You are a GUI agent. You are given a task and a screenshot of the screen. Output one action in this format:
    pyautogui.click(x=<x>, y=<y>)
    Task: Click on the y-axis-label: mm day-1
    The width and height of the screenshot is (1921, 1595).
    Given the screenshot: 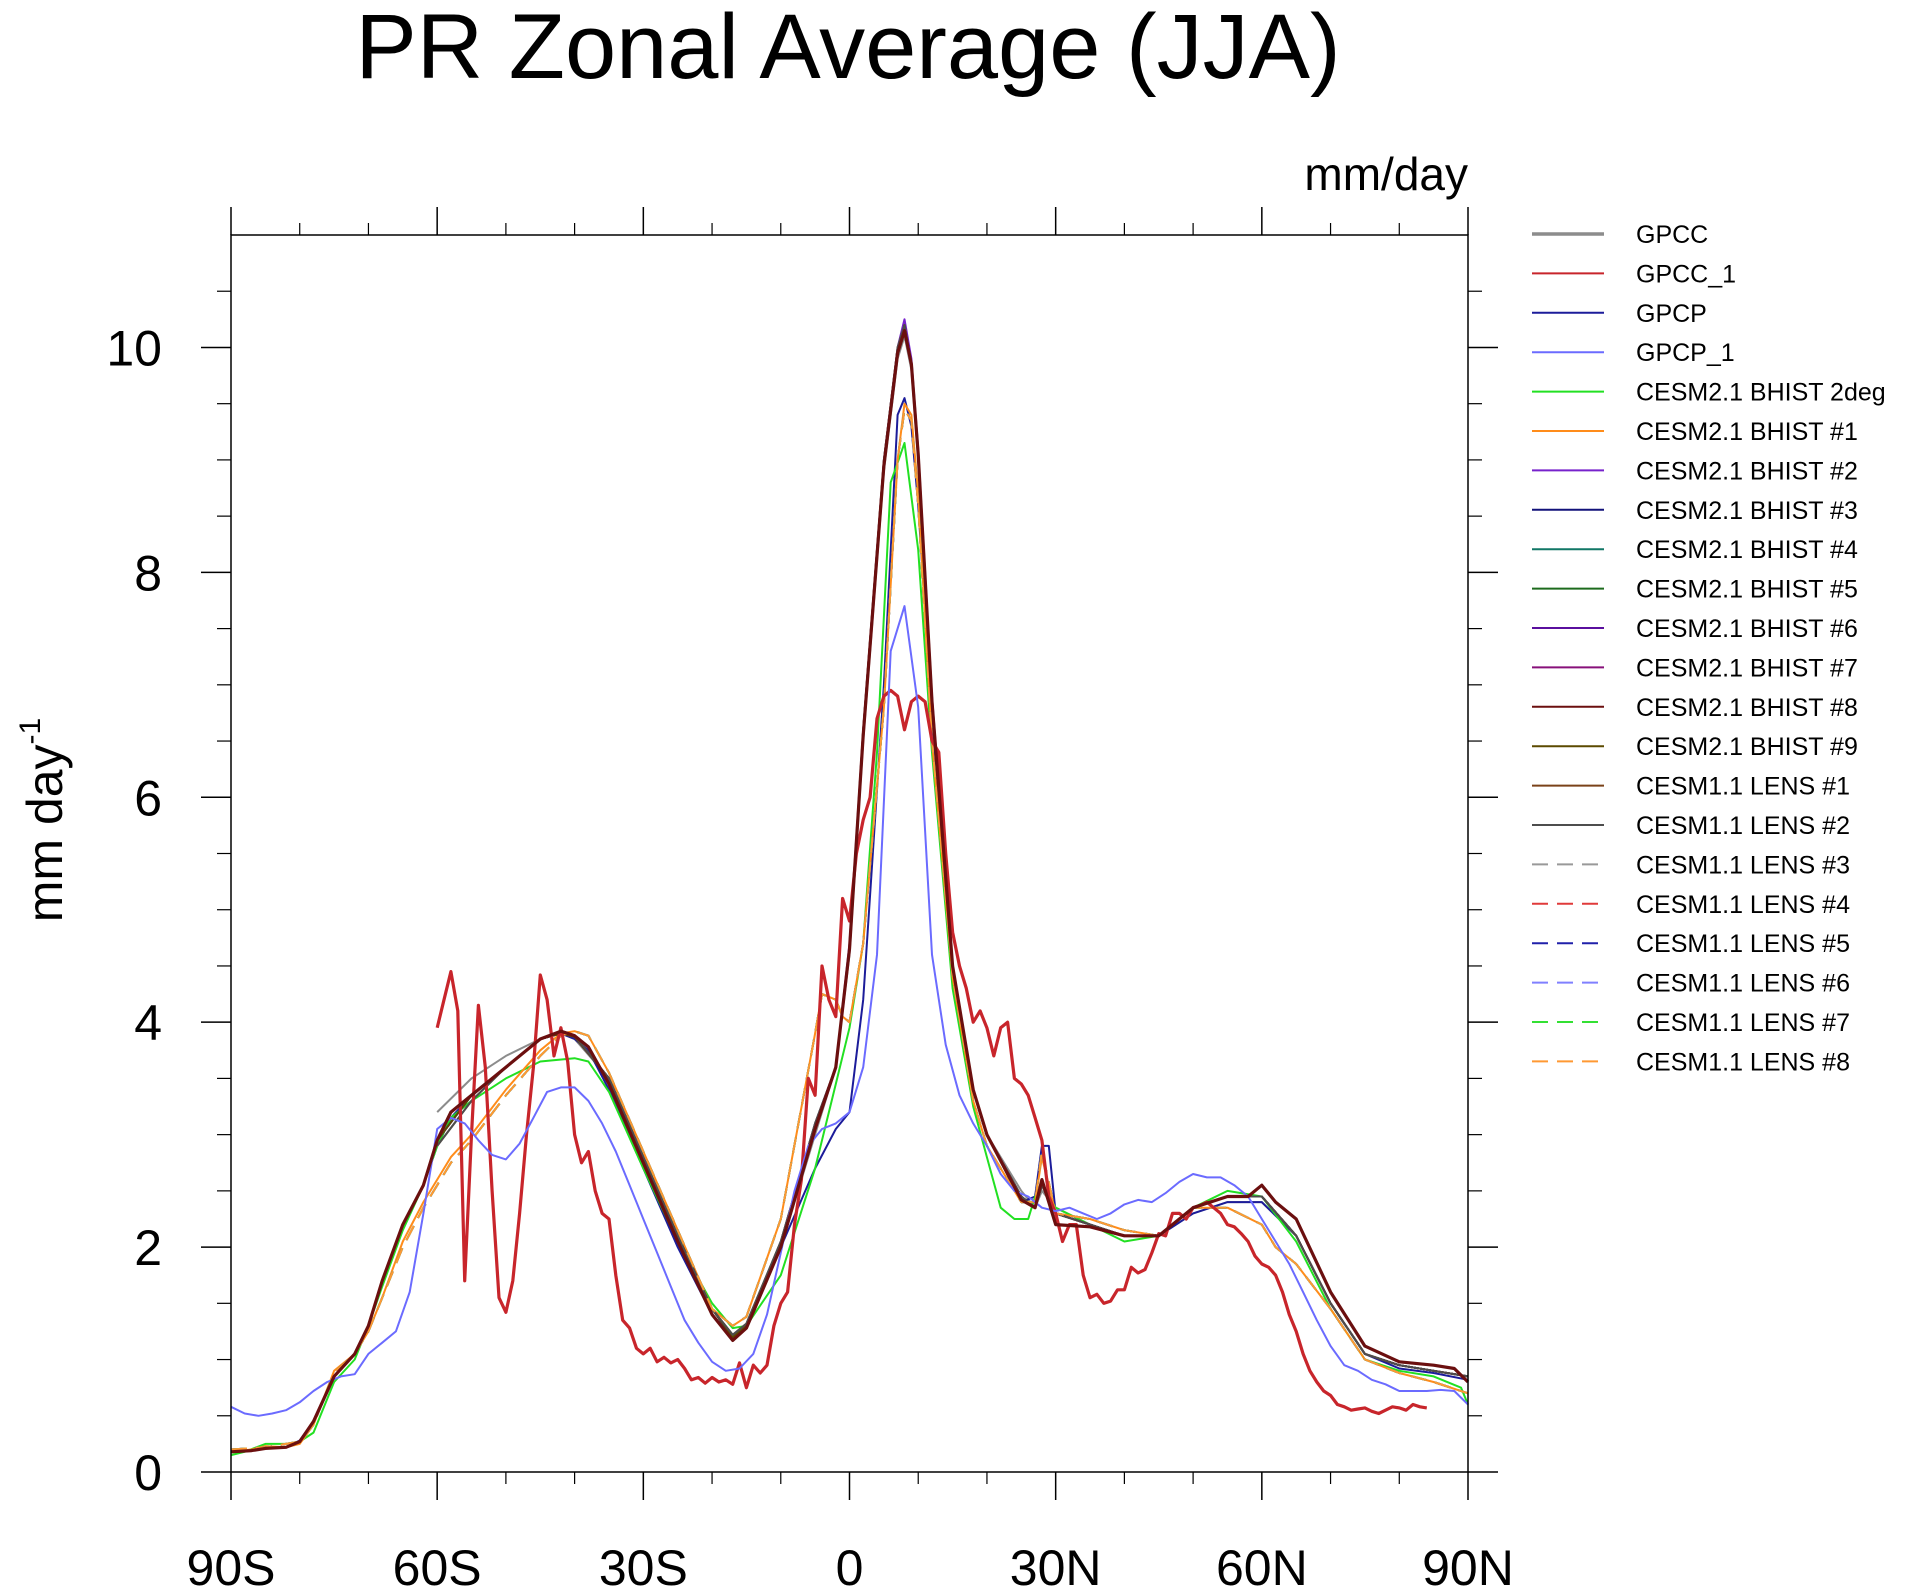 What is the action you would take?
    pyautogui.click(x=43, y=820)
    